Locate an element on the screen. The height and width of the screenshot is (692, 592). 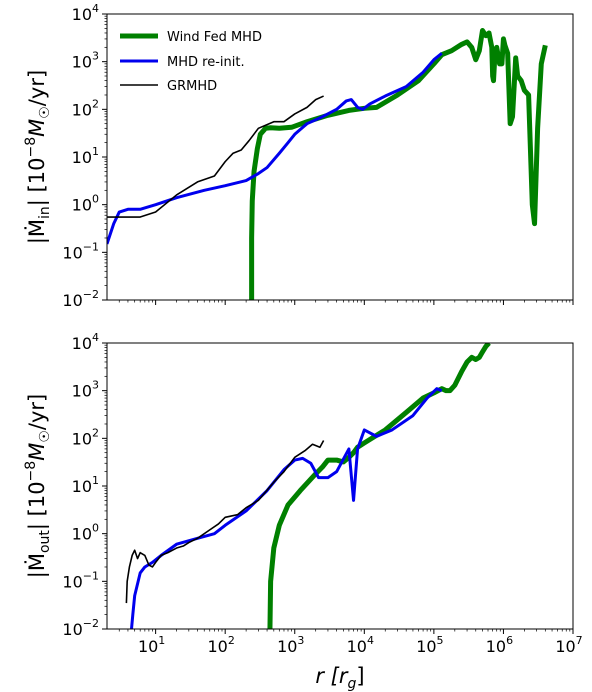
top-y-tick-label: 10⁴ is located at coordinates (85, 13).